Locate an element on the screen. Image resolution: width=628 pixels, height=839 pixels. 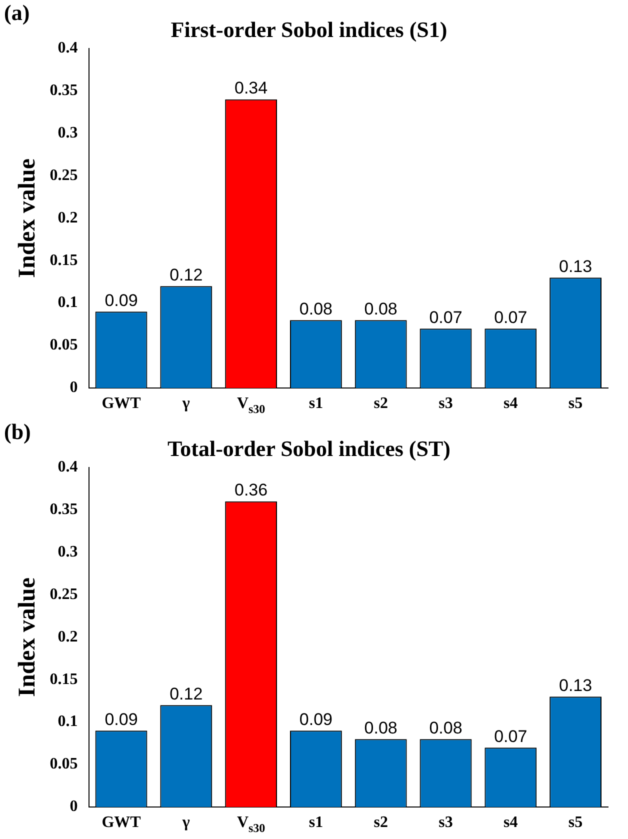
text: (b) is located at coordinates (17, 432).